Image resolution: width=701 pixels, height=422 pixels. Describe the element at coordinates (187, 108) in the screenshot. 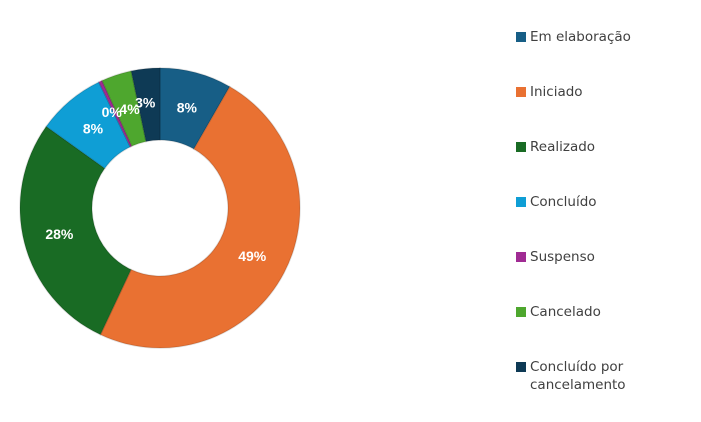

I see `data-label-0: 8%` at that location.